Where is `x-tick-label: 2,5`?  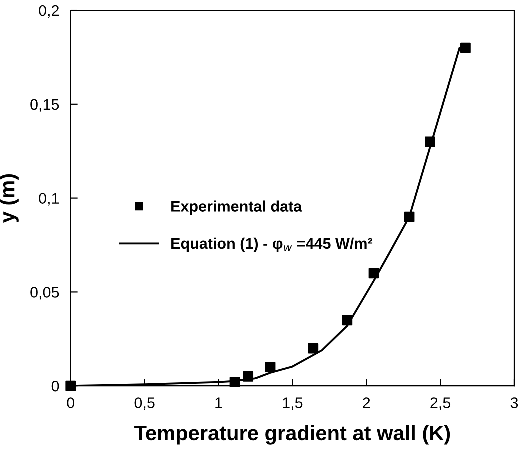 x-tick-label: 2,5 is located at coordinates (440, 404).